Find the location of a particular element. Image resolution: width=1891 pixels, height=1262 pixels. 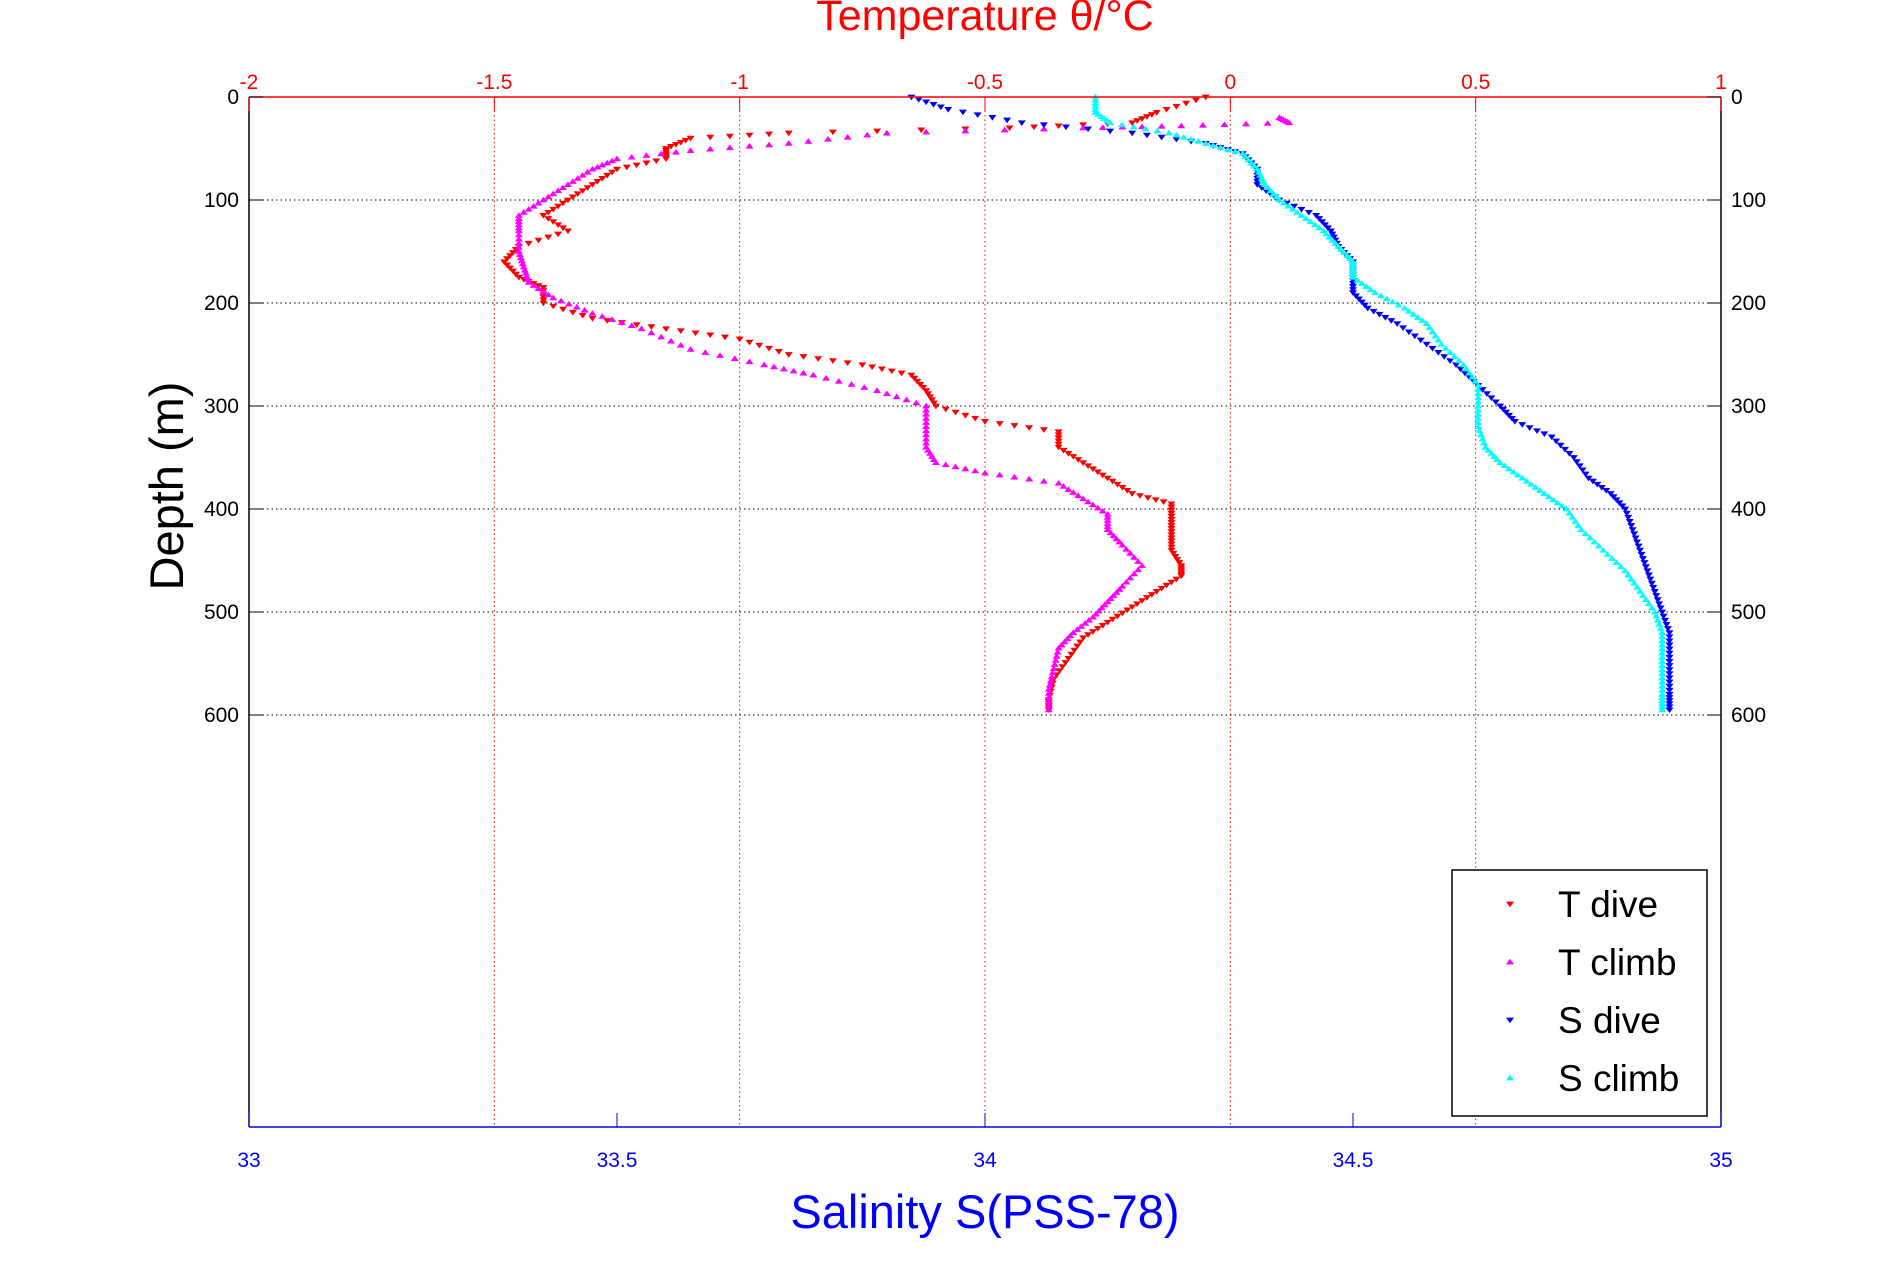

right-tick-label: 600 is located at coordinates (1748, 715).